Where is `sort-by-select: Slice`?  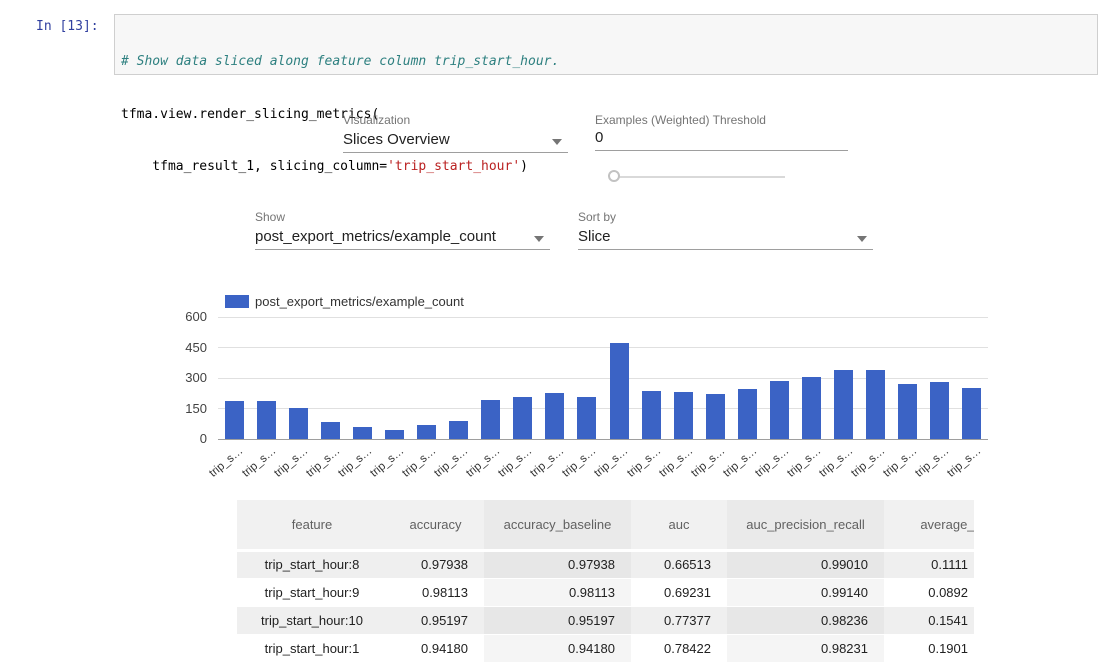 sort-by-select: Slice is located at coordinates (725, 239).